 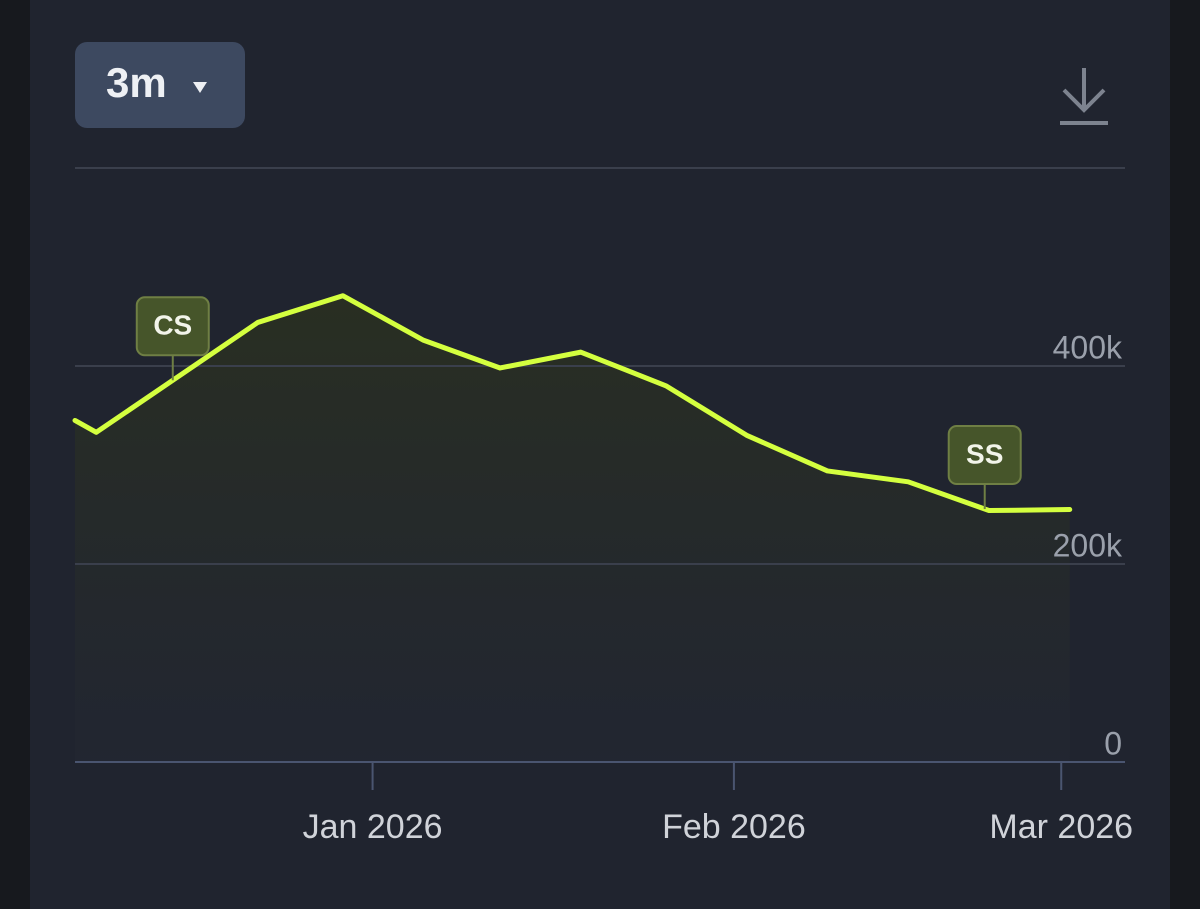 I want to click on range-button-label: 3m, so click(x=136, y=82).